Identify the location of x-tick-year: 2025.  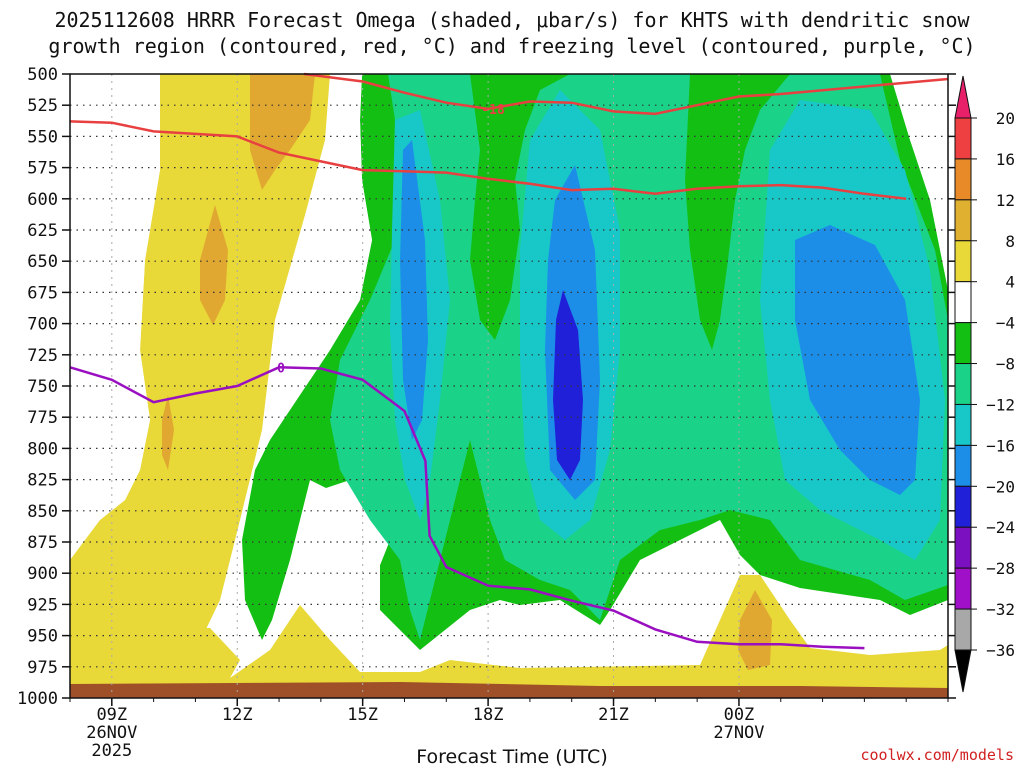
(111, 751).